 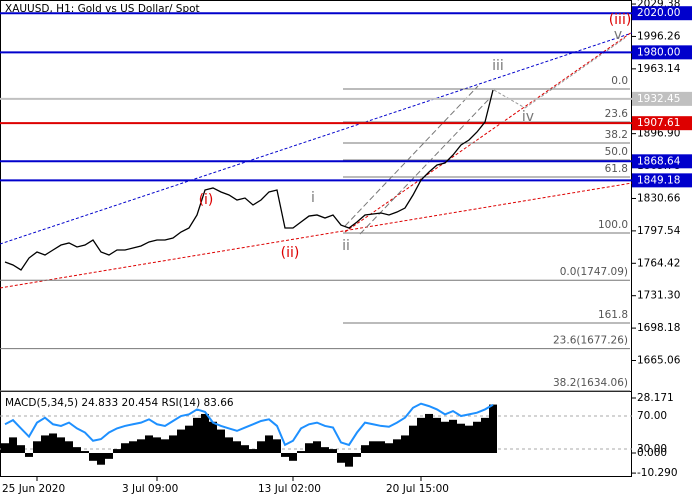 I want to click on rsi-line, so click(x=249, y=424).